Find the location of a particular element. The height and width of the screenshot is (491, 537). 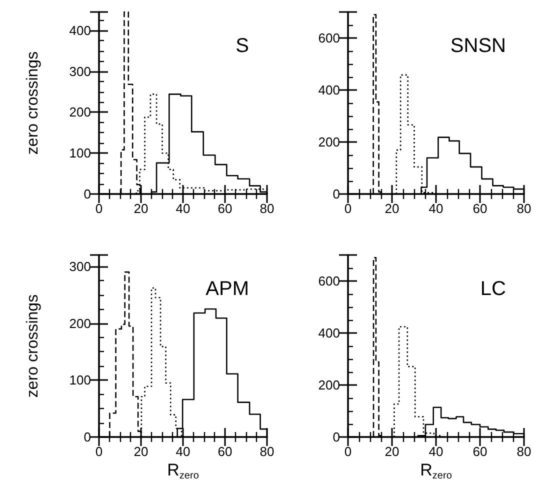

annotation: LC is located at coordinates (493, 289).